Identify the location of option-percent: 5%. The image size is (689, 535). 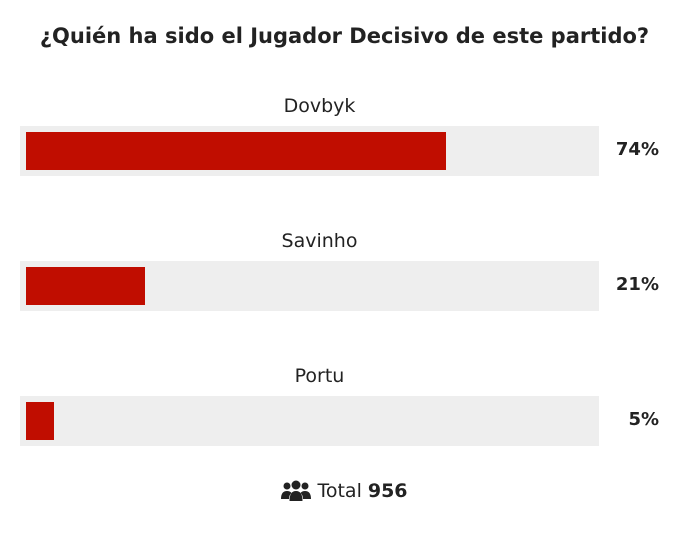
(643, 419).